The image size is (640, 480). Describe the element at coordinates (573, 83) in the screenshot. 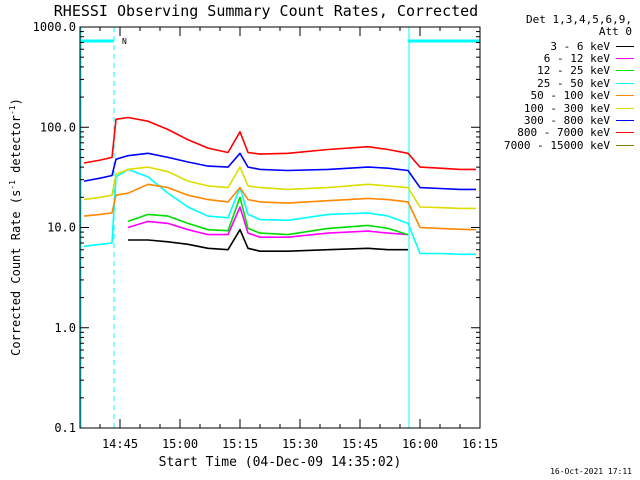

I see `legend-label: 25 - 50 keV` at that location.